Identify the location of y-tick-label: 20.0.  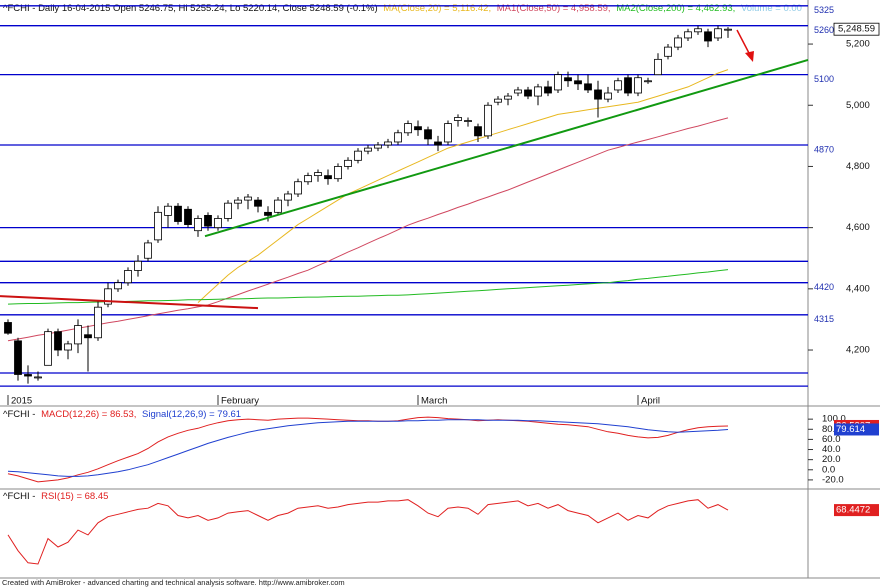
(831, 459).